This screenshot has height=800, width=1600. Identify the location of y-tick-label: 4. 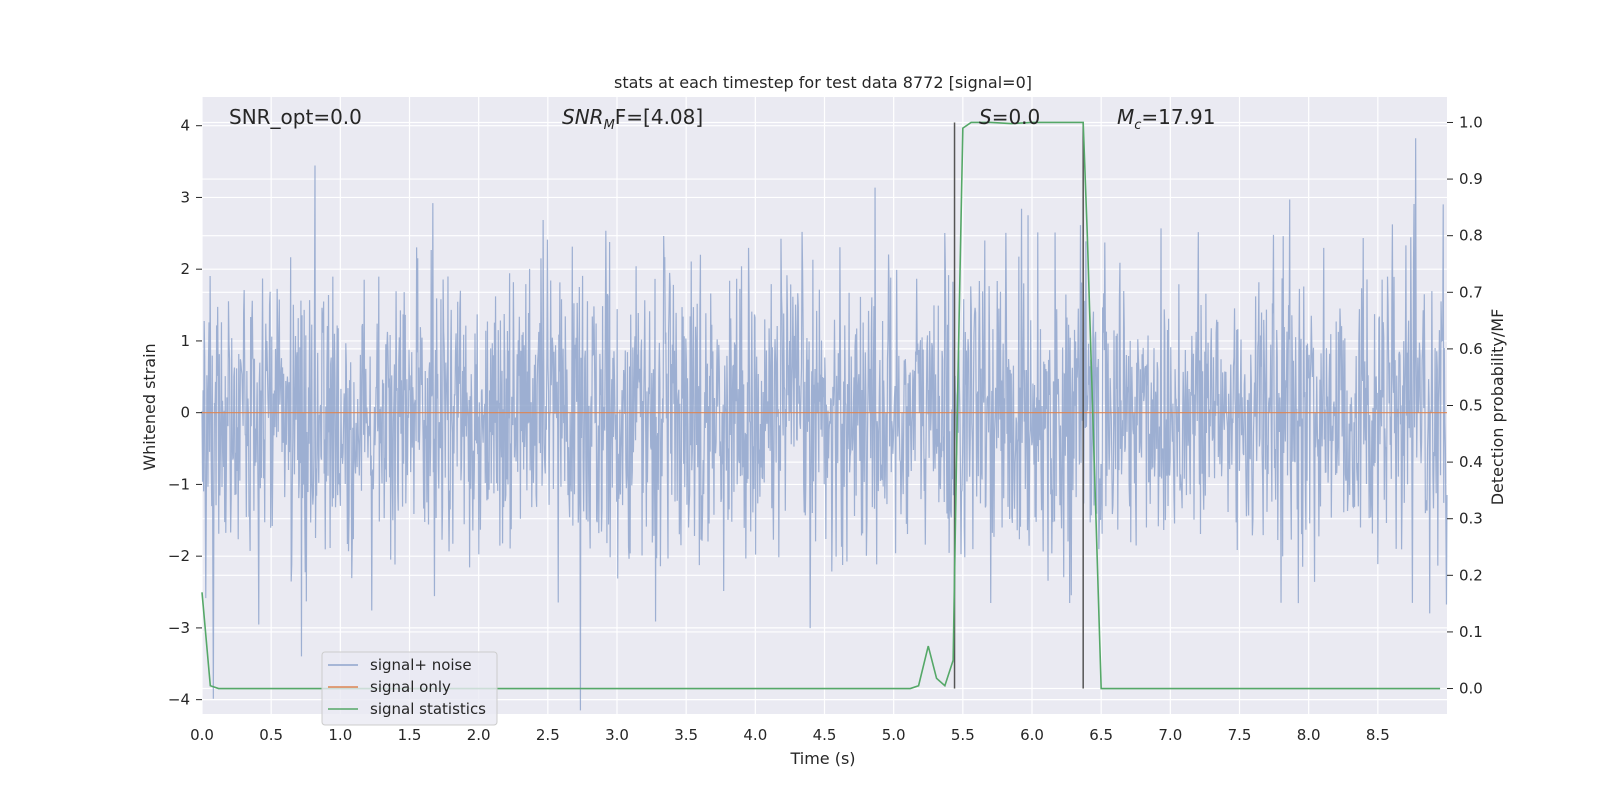
(185, 126).